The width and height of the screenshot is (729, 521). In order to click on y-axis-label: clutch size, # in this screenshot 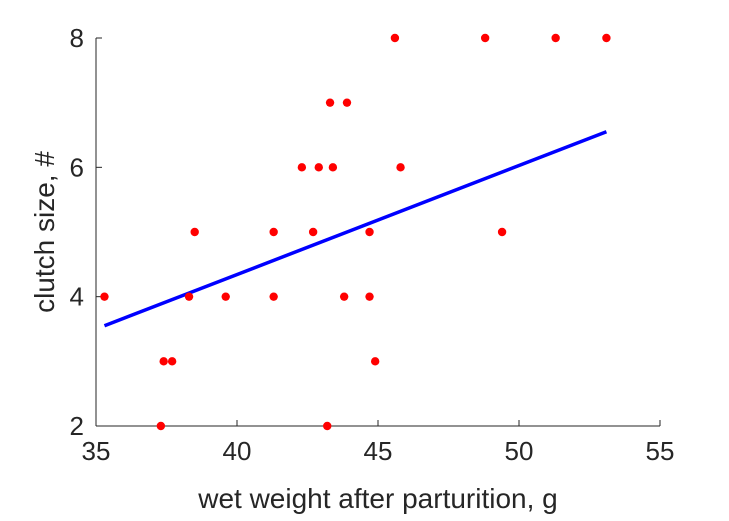, I will do `click(44, 232)`.